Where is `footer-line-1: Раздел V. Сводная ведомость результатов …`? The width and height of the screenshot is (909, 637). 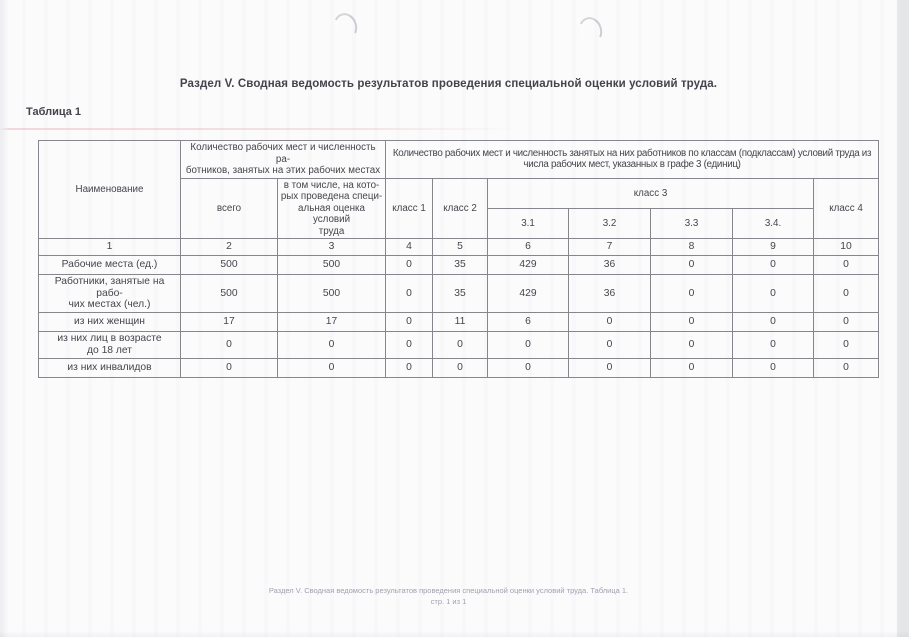
footer-line-1: Раздел V. Сводная ведомость результатов … is located at coordinates (448, 590).